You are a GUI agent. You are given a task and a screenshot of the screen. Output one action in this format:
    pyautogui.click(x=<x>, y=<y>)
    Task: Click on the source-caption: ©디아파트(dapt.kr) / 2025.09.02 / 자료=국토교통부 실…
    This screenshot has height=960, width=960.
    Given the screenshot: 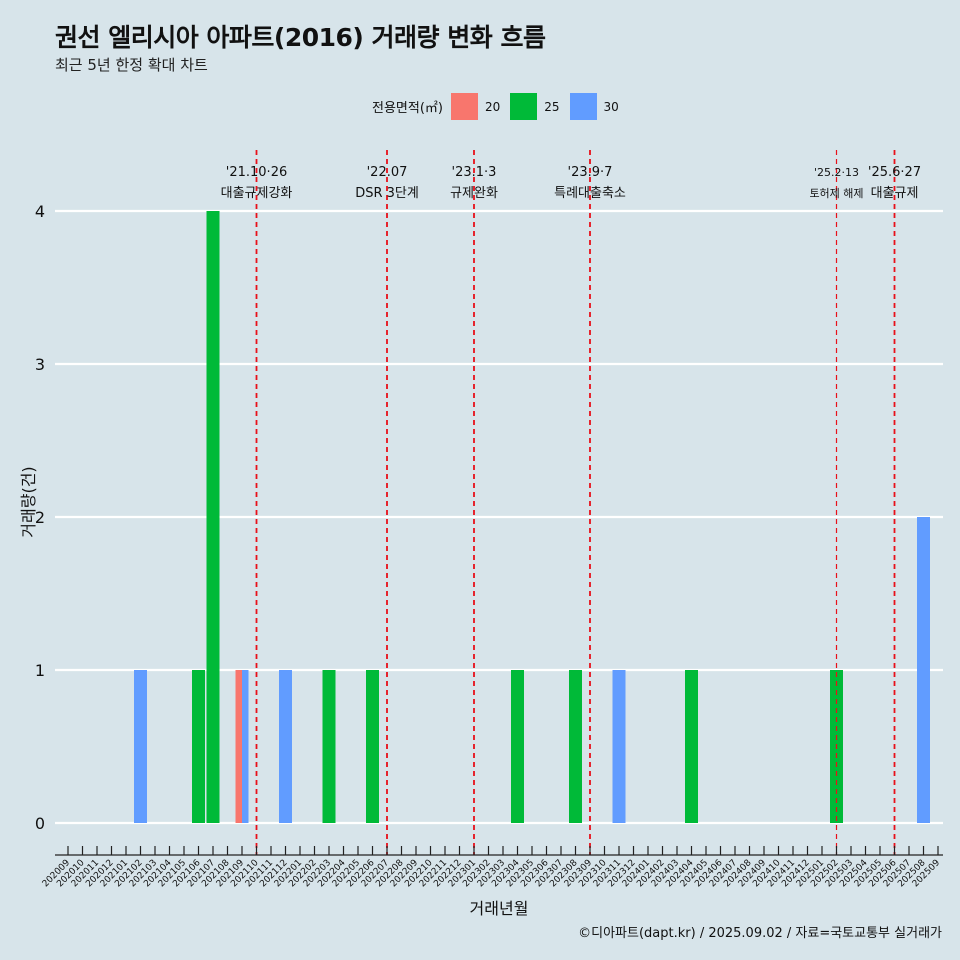 What is the action you would take?
    pyautogui.click(x=760, y=933)
    